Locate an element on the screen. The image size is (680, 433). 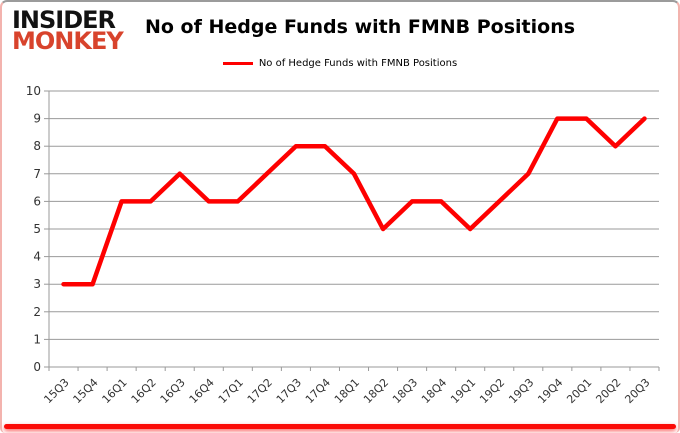
svg-text: 15Q4 is located at coordinates (86, 391).